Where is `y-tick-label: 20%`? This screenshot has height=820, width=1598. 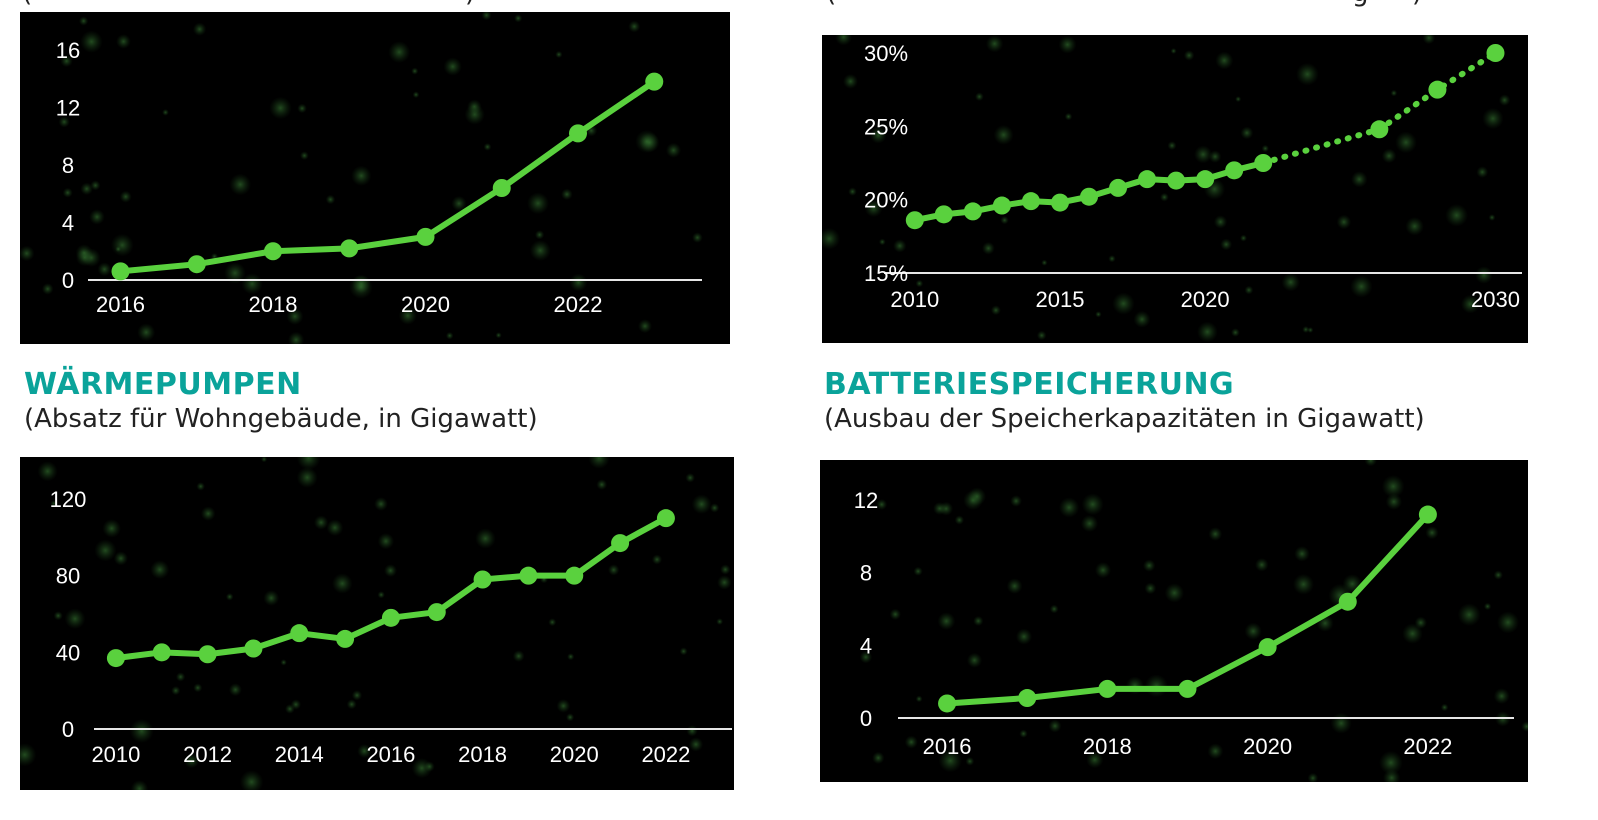 y-tick-label: 20% is located at coordinates (886, 200).